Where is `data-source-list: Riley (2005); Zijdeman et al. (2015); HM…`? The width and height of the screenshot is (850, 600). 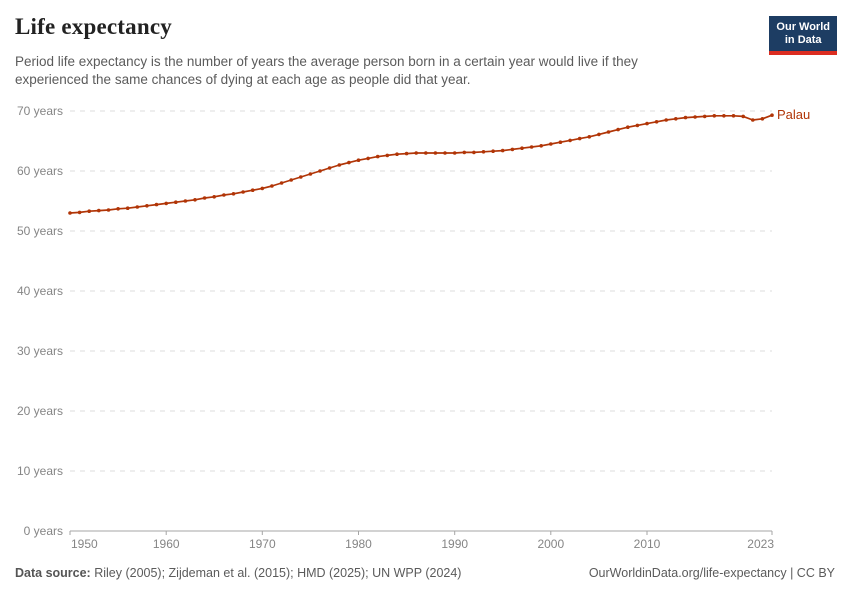 data-source-list: Riley (2005); Zijdeman et al. (2015); HM… is located at coordinates (276, 573).